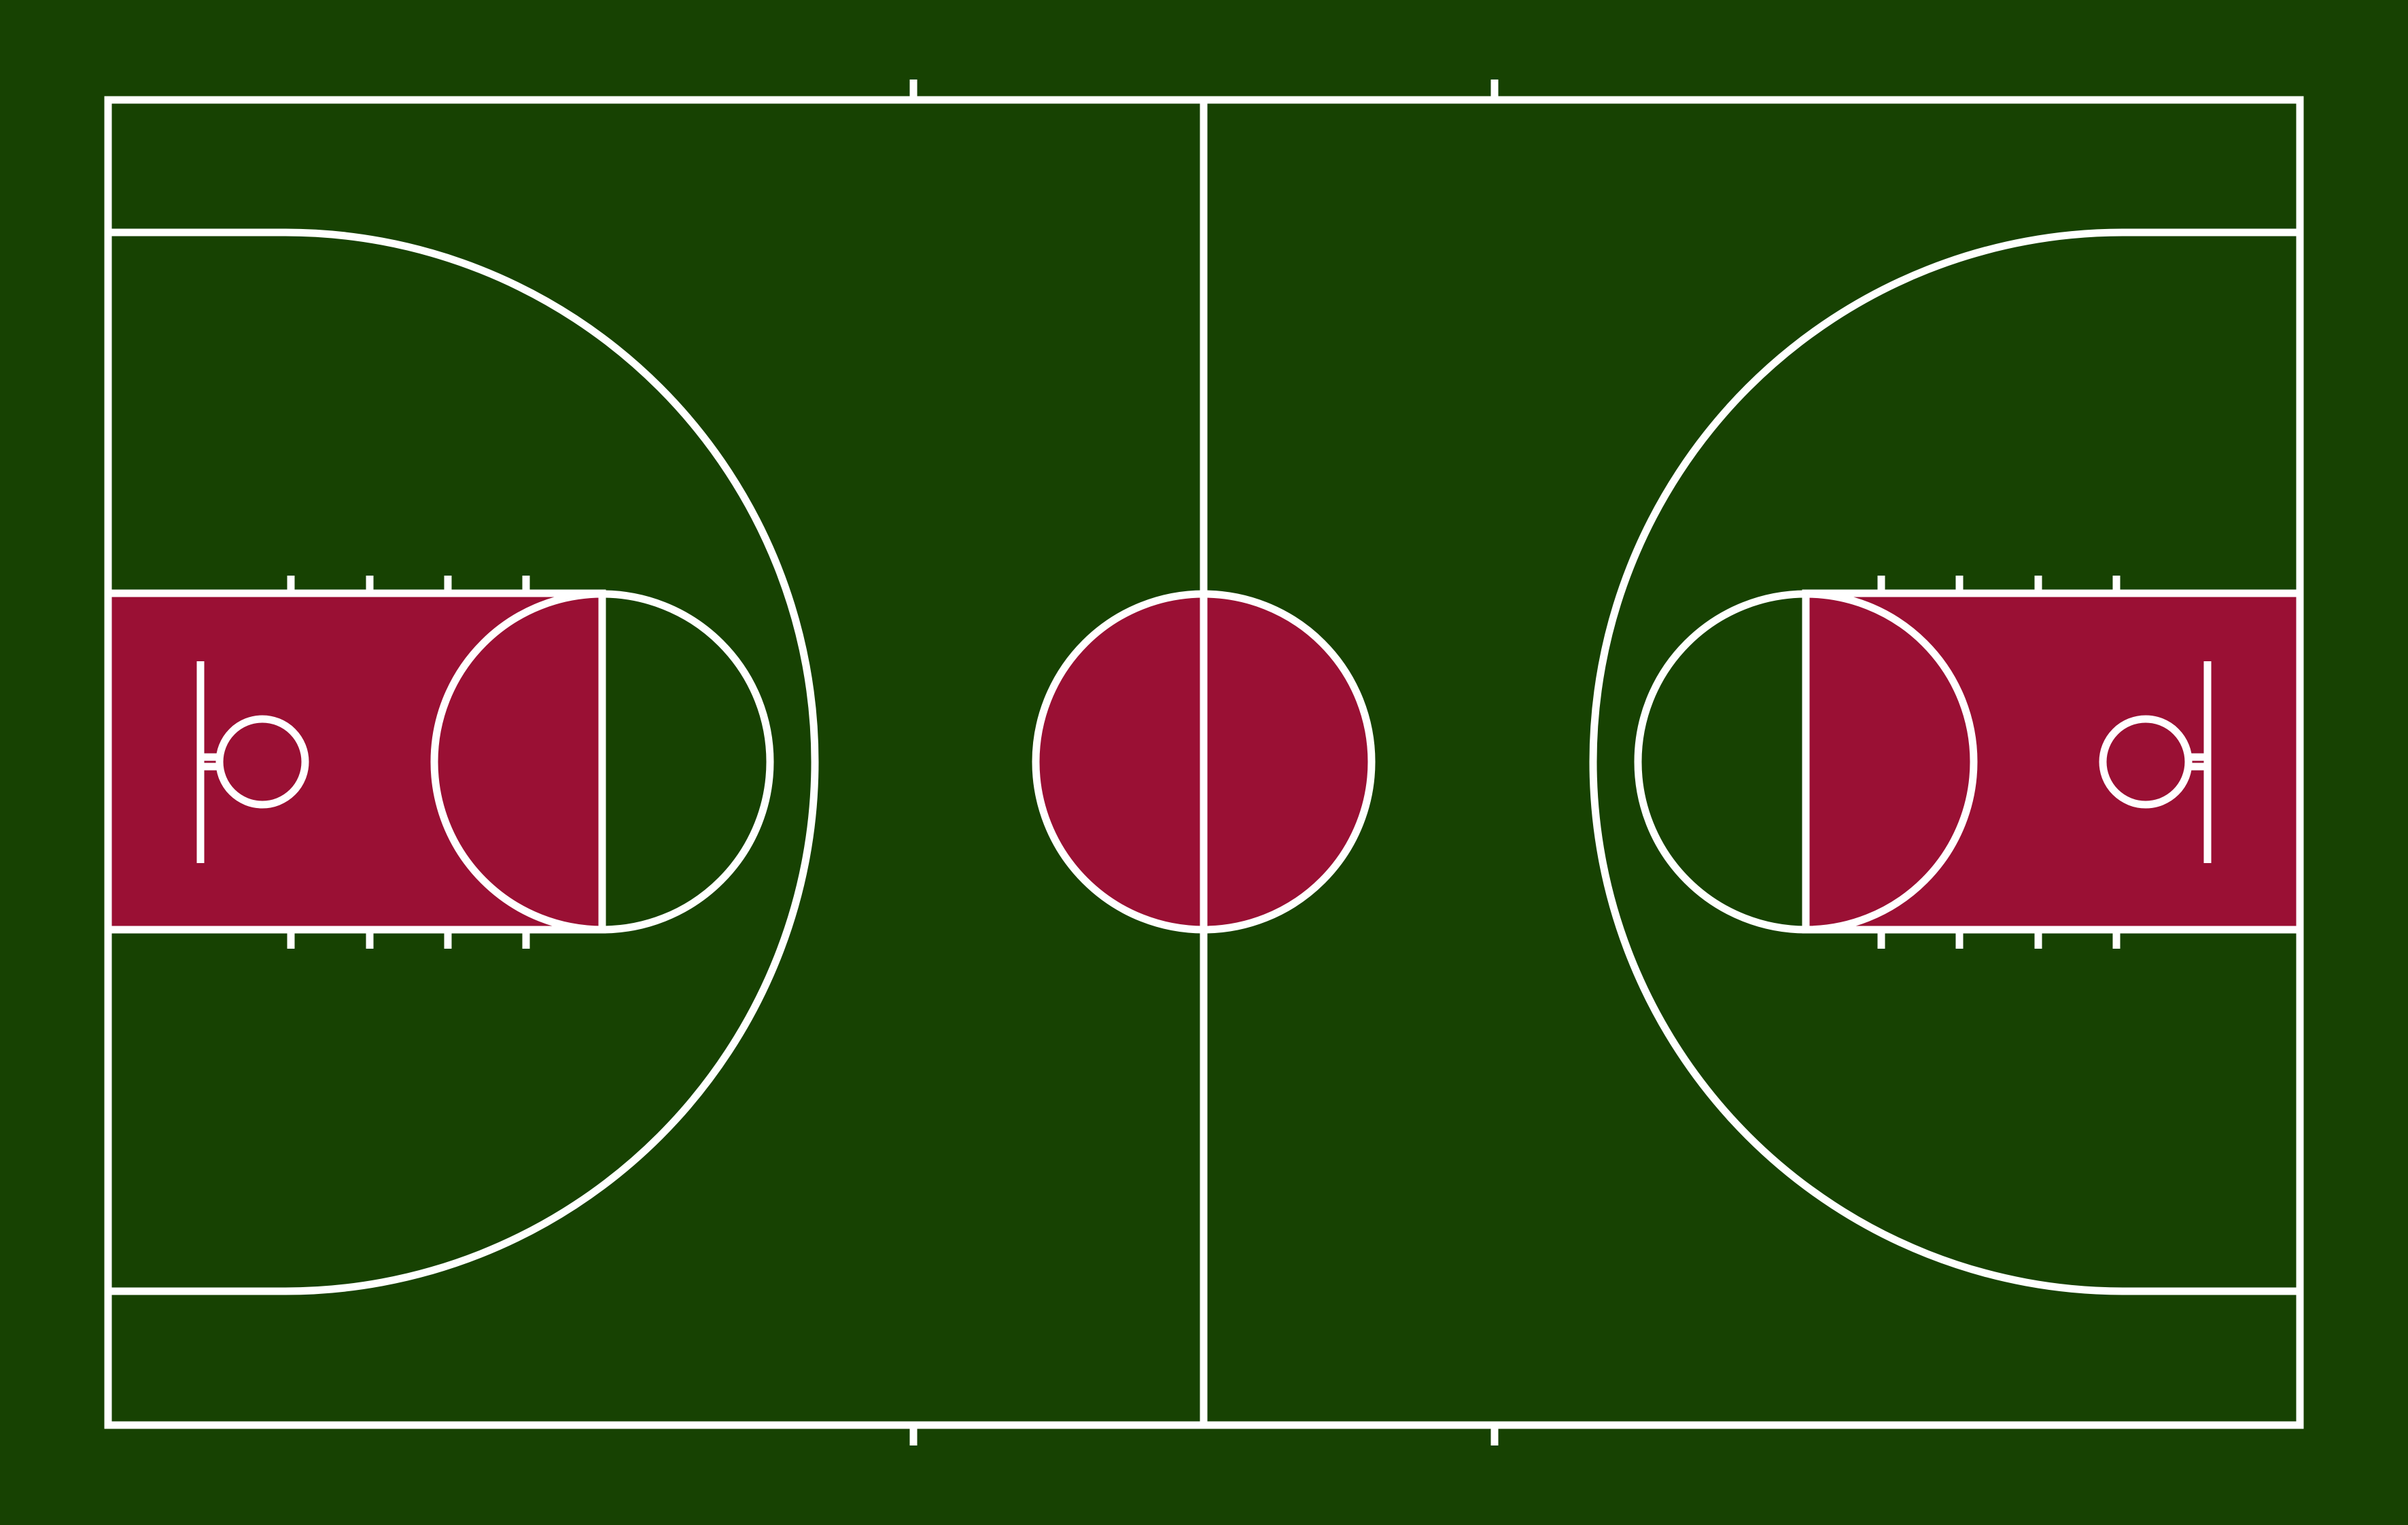 The image size is (2408, 1525). I want to click on right-free-throw-circle, so click(1806, 762).